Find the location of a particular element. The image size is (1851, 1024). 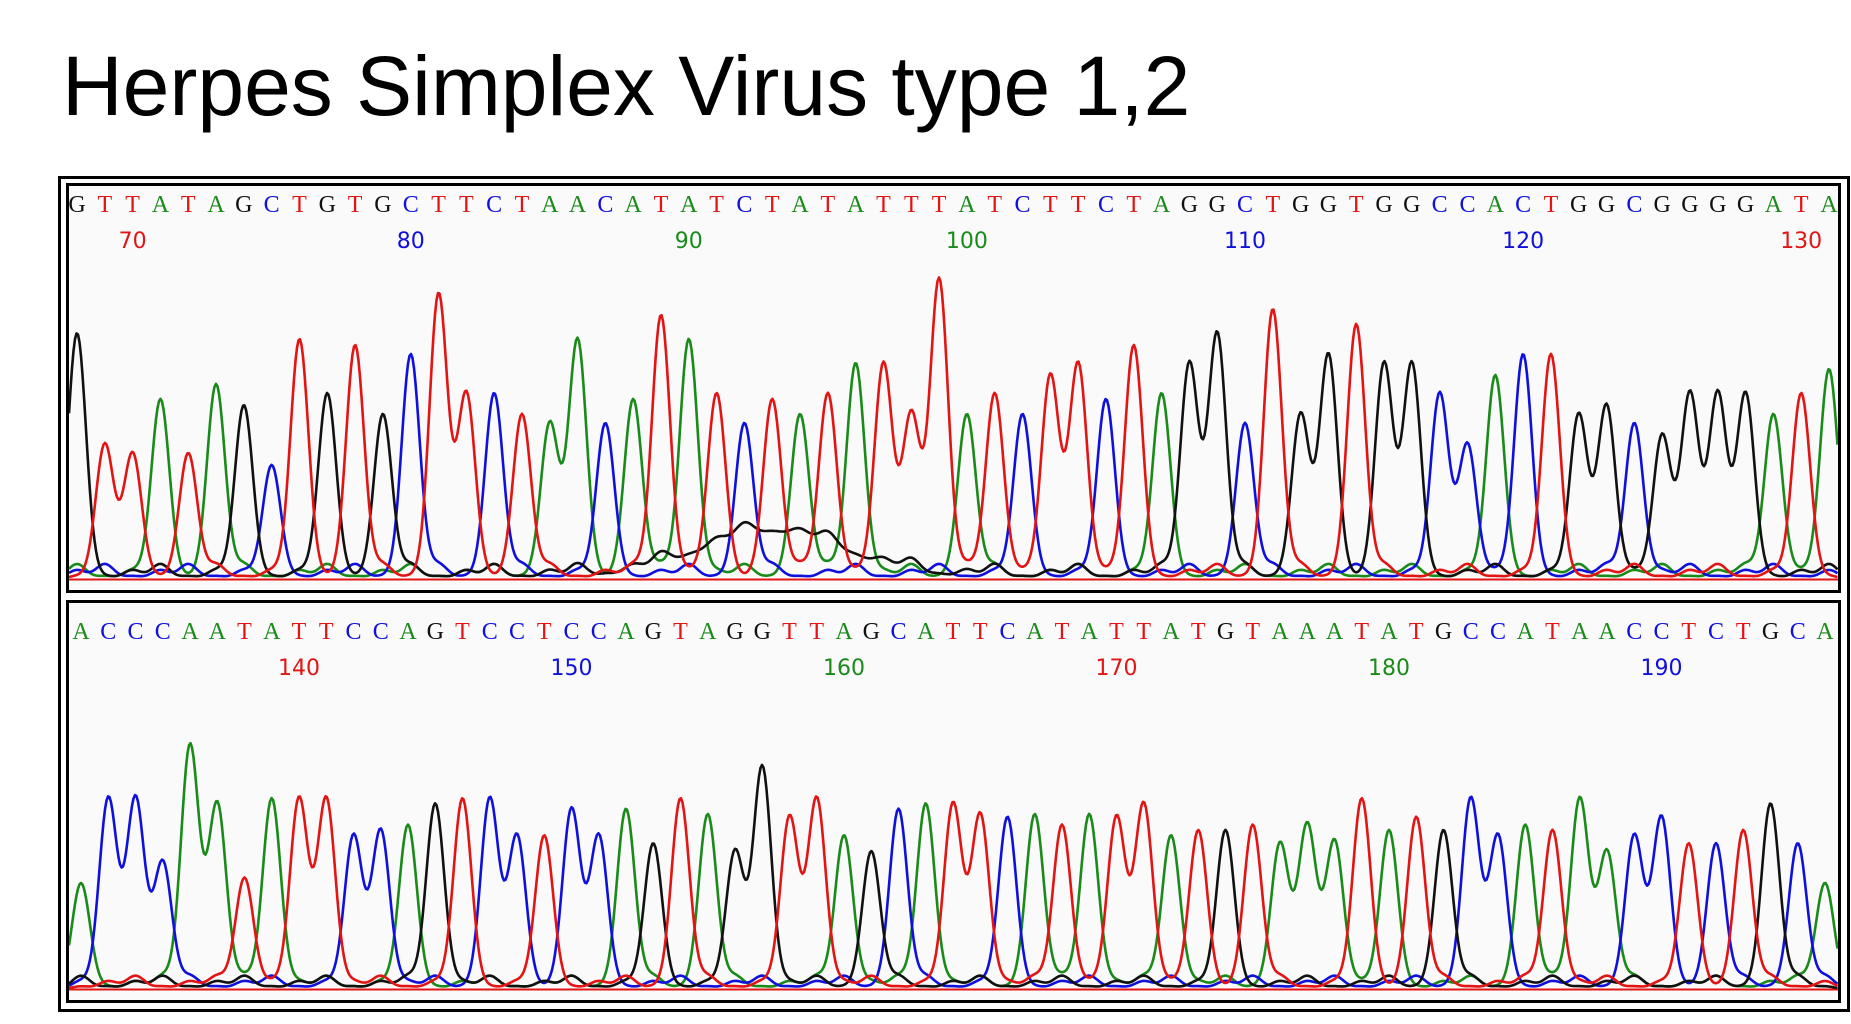

position-label: 180 is located at coordinates (1389, 668).